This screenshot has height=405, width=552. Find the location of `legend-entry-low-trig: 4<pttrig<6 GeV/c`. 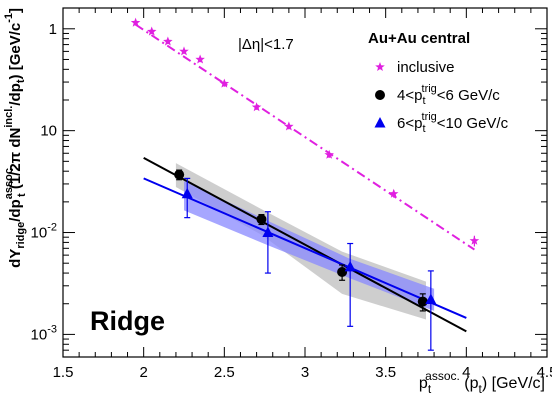

legend-entry-low-trig: 4<pttrig<6 GeV/c is located at coordinates (448, 95).